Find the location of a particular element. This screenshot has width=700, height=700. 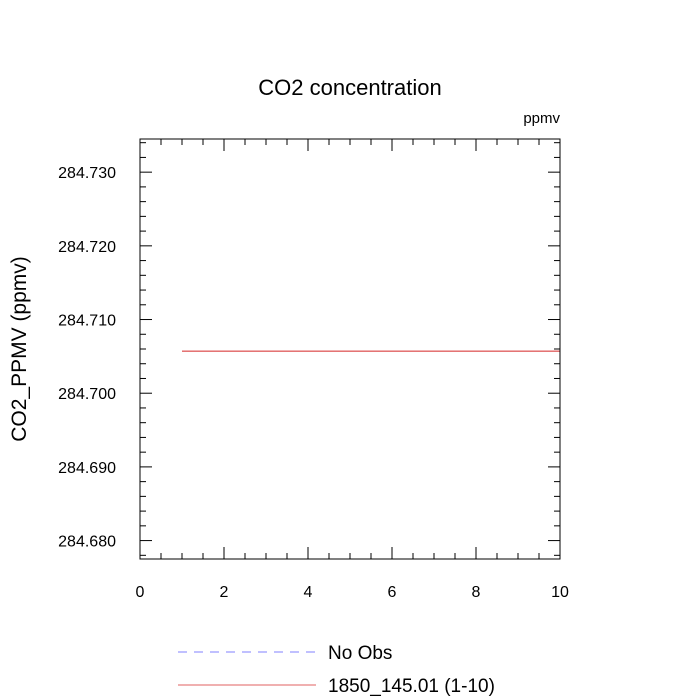

x-tick-label: 10 is located at coordinates (560, 592).